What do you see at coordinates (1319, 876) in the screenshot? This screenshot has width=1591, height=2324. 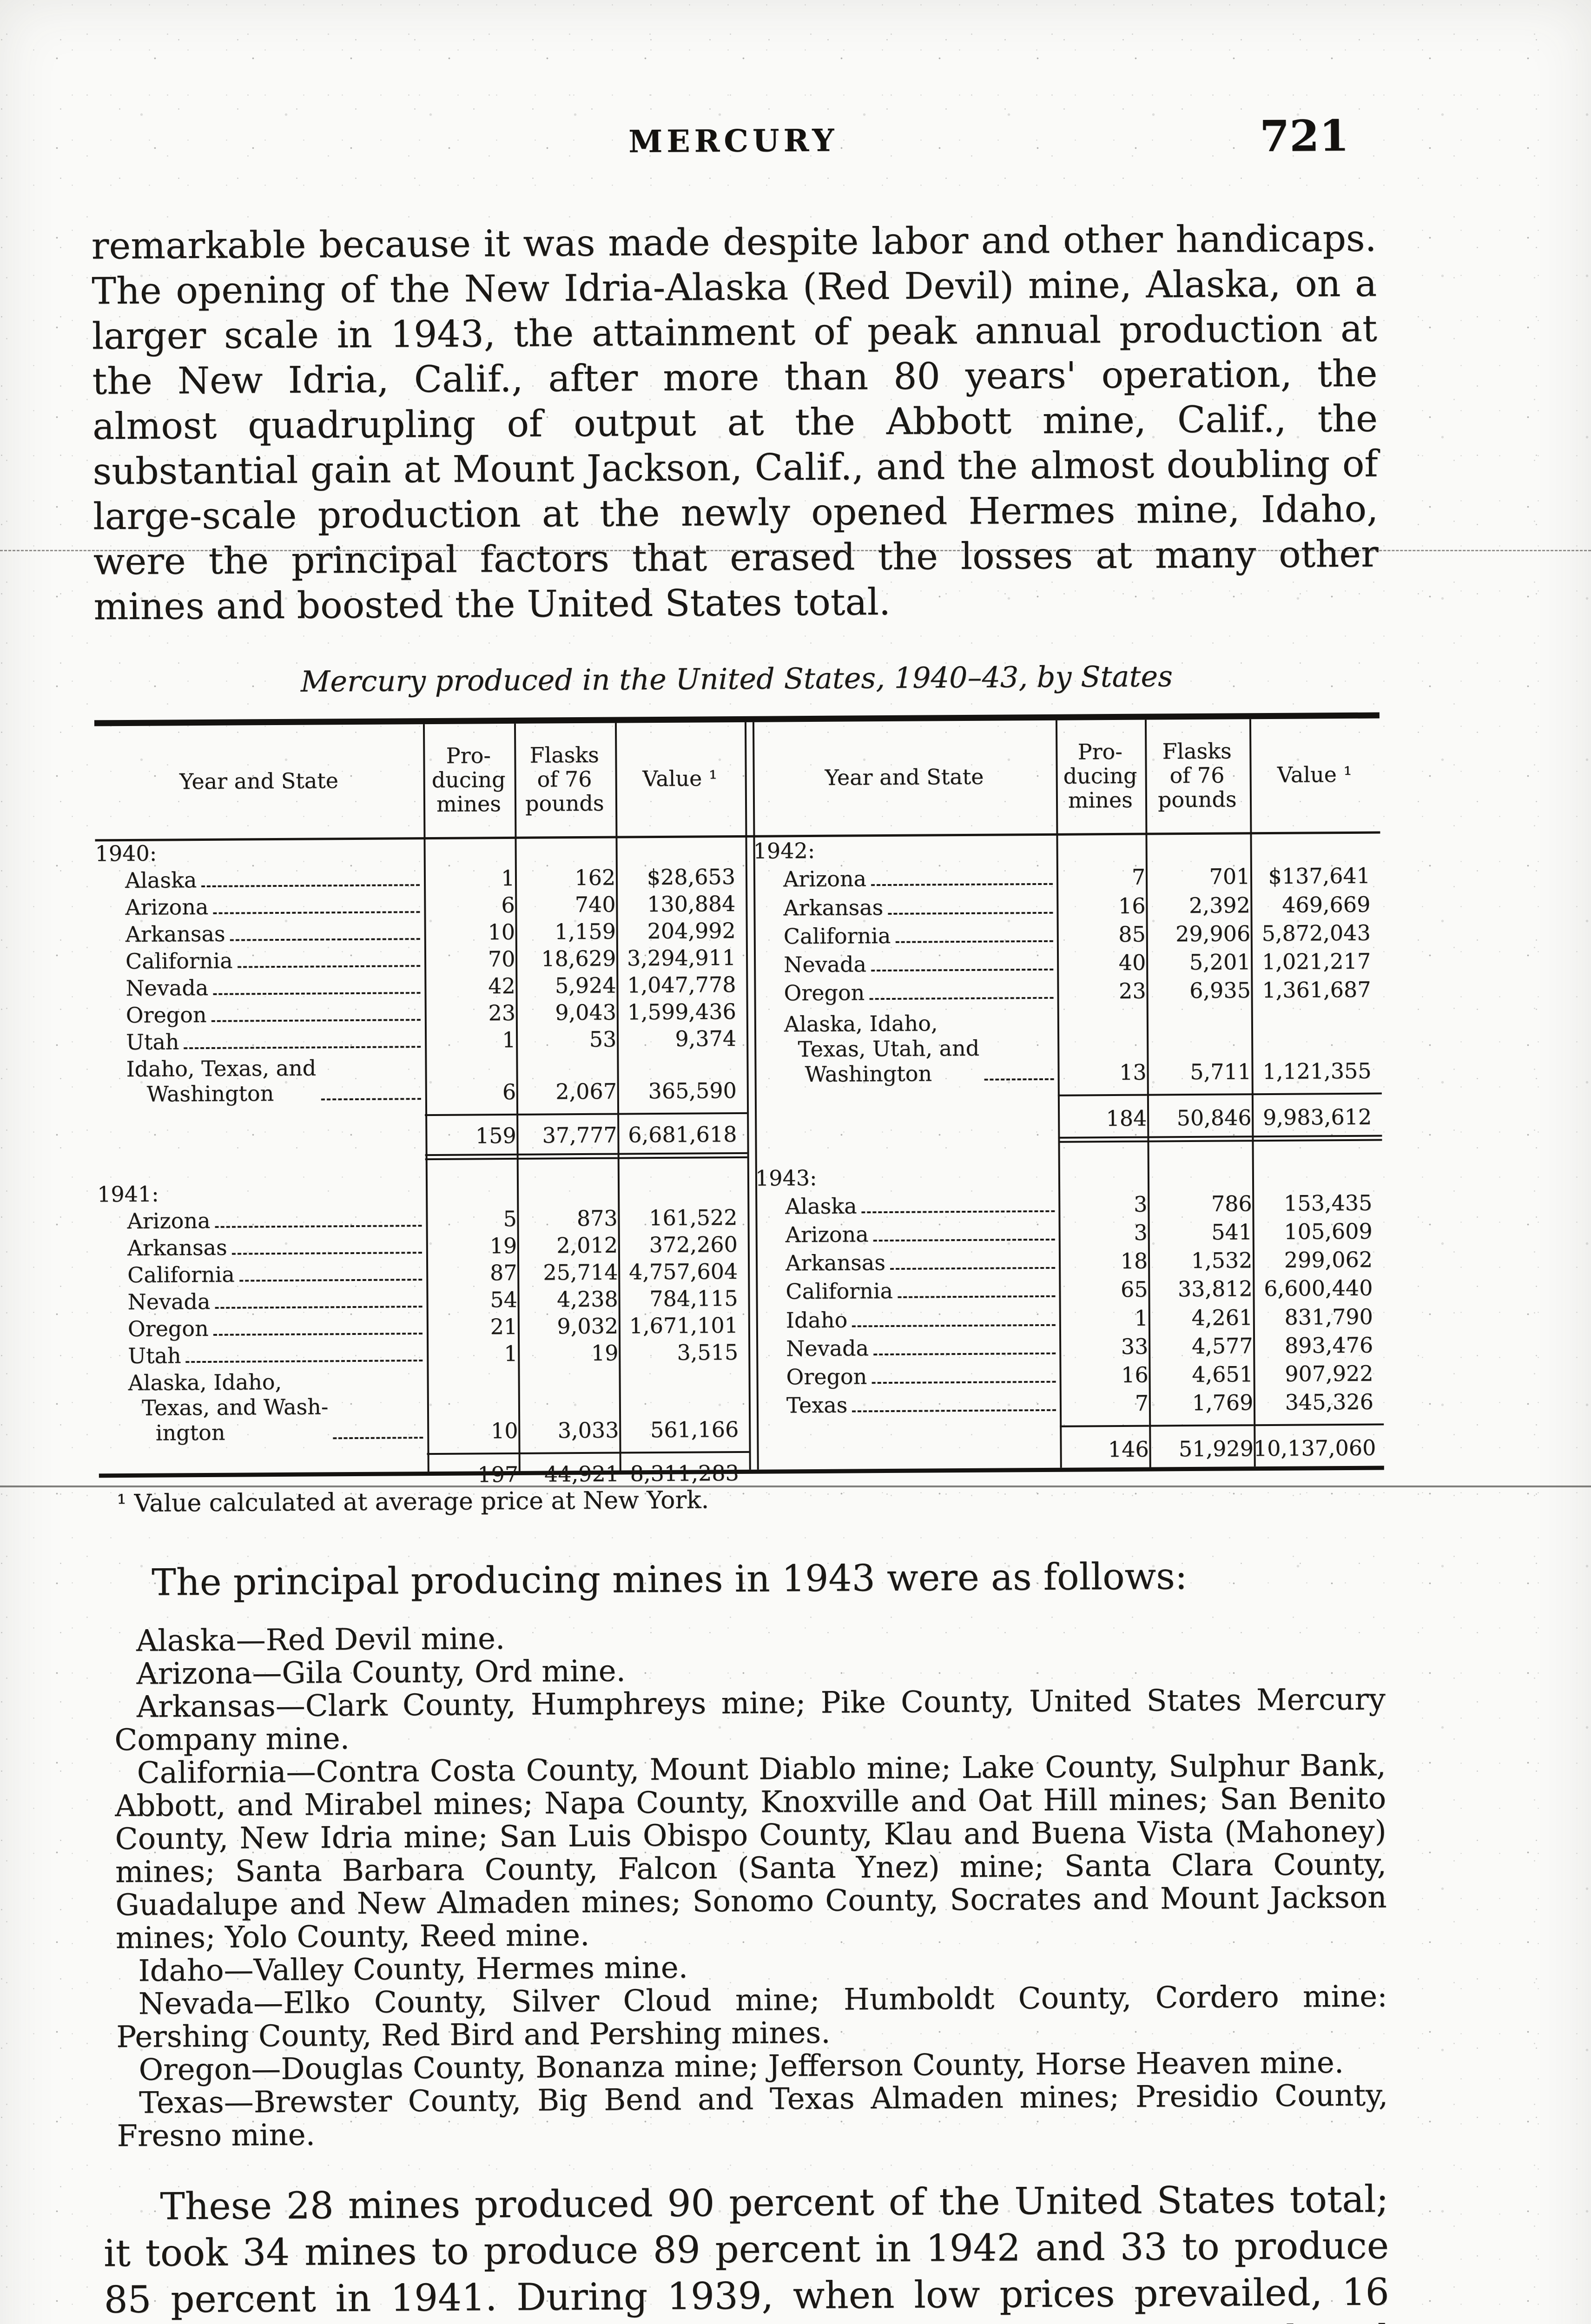 I see `value-dollars: $137,641` at bounding box center [1319, 876].